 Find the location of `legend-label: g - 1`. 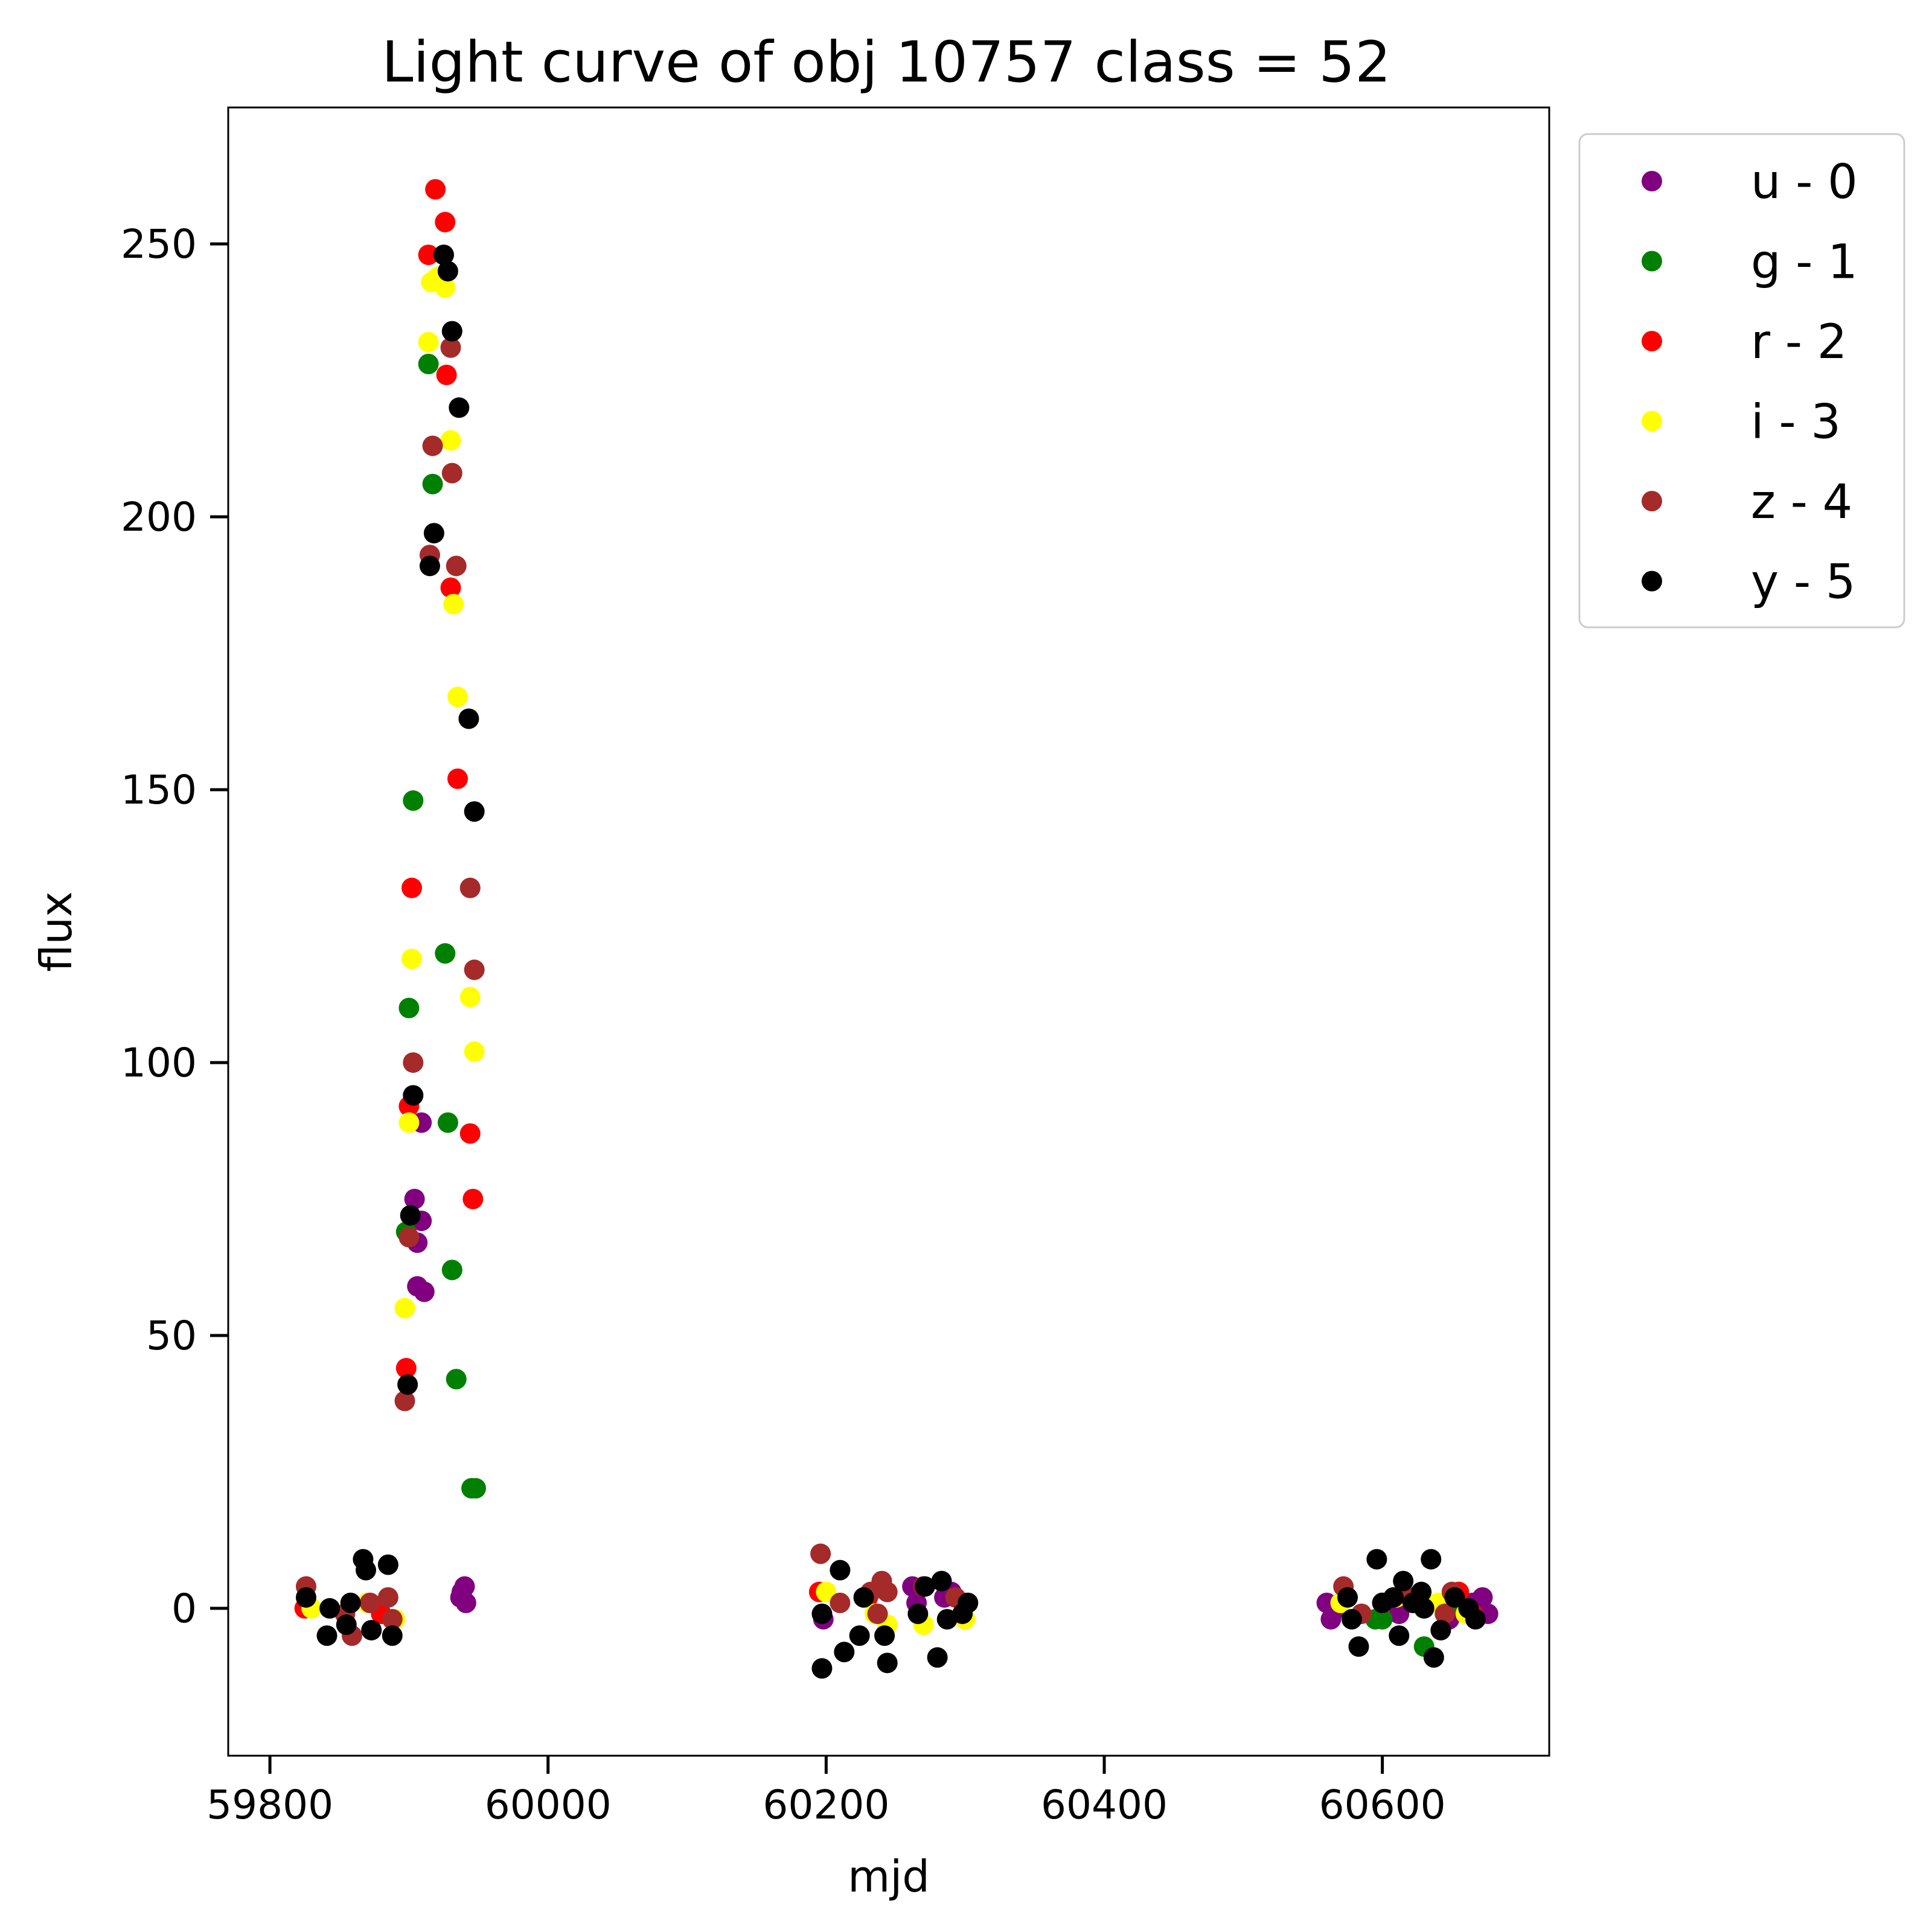

legend-label: g - 1 is located at coordinates (1804, 262).